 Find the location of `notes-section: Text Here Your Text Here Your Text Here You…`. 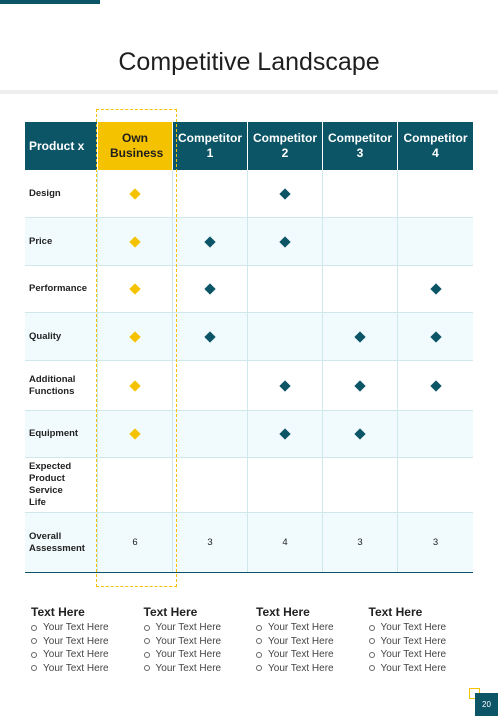

notes-section: Text Here Your Text Here Your Text Here You… is located at coordinates (256, 640).